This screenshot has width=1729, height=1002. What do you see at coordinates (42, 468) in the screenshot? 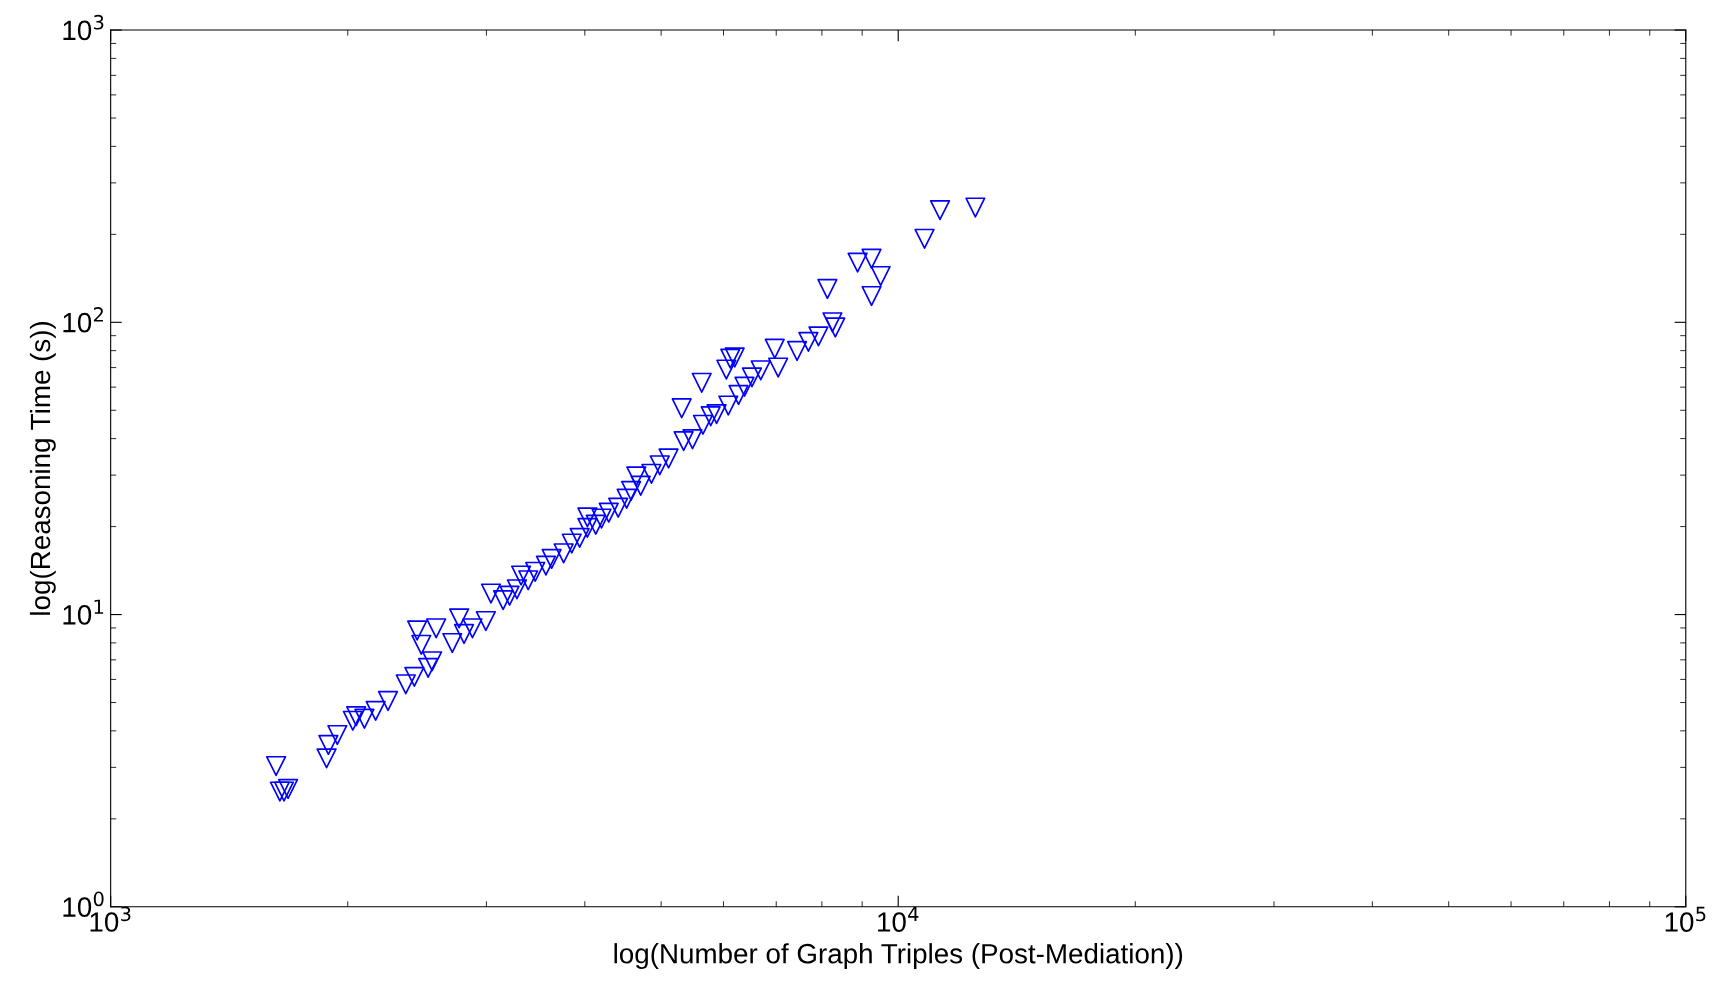
I see `y-axis-title: log(Reasoning Time (s))` at bounding box center [42, 468].